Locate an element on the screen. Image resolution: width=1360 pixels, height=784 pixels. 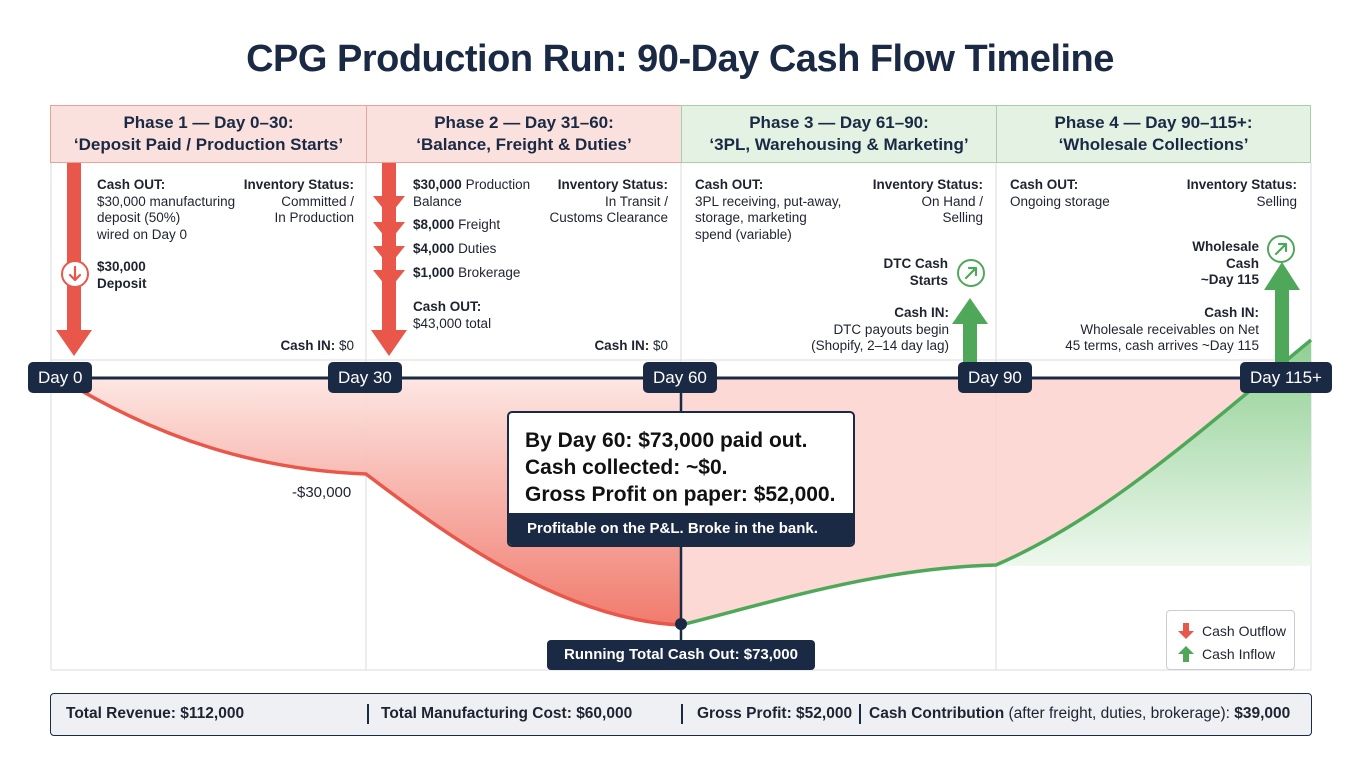
marker-line: Cash is located at coordinates (1242, 263).